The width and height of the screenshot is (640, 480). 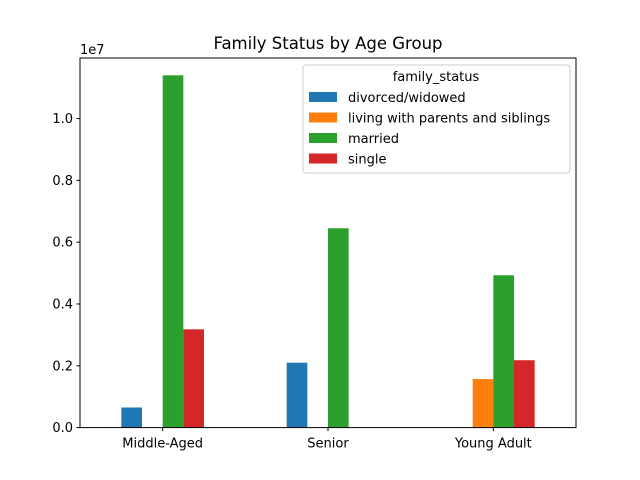 What do you see at coordinates (524, 394) in the screenshot?
I see `bar-single-young-adult` at bounding box center [524, 394].